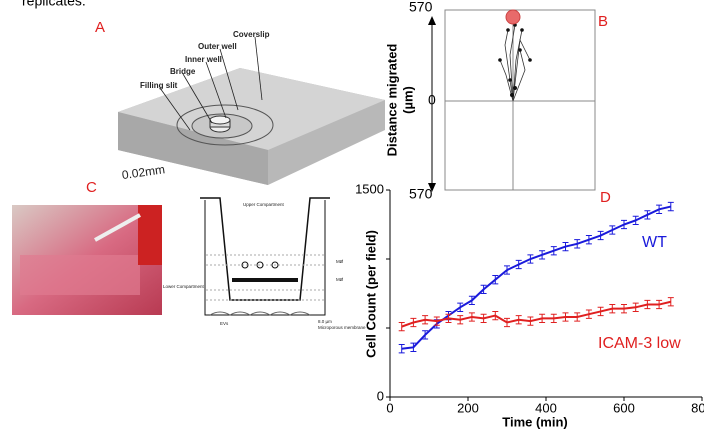 Image resolution: width=704 pixels, height=431 pixels. What do you see at coordinates (639, 343) in the screenshot?
I see `legend-label: ICAM-3 low` at bounding box center [639, 343].